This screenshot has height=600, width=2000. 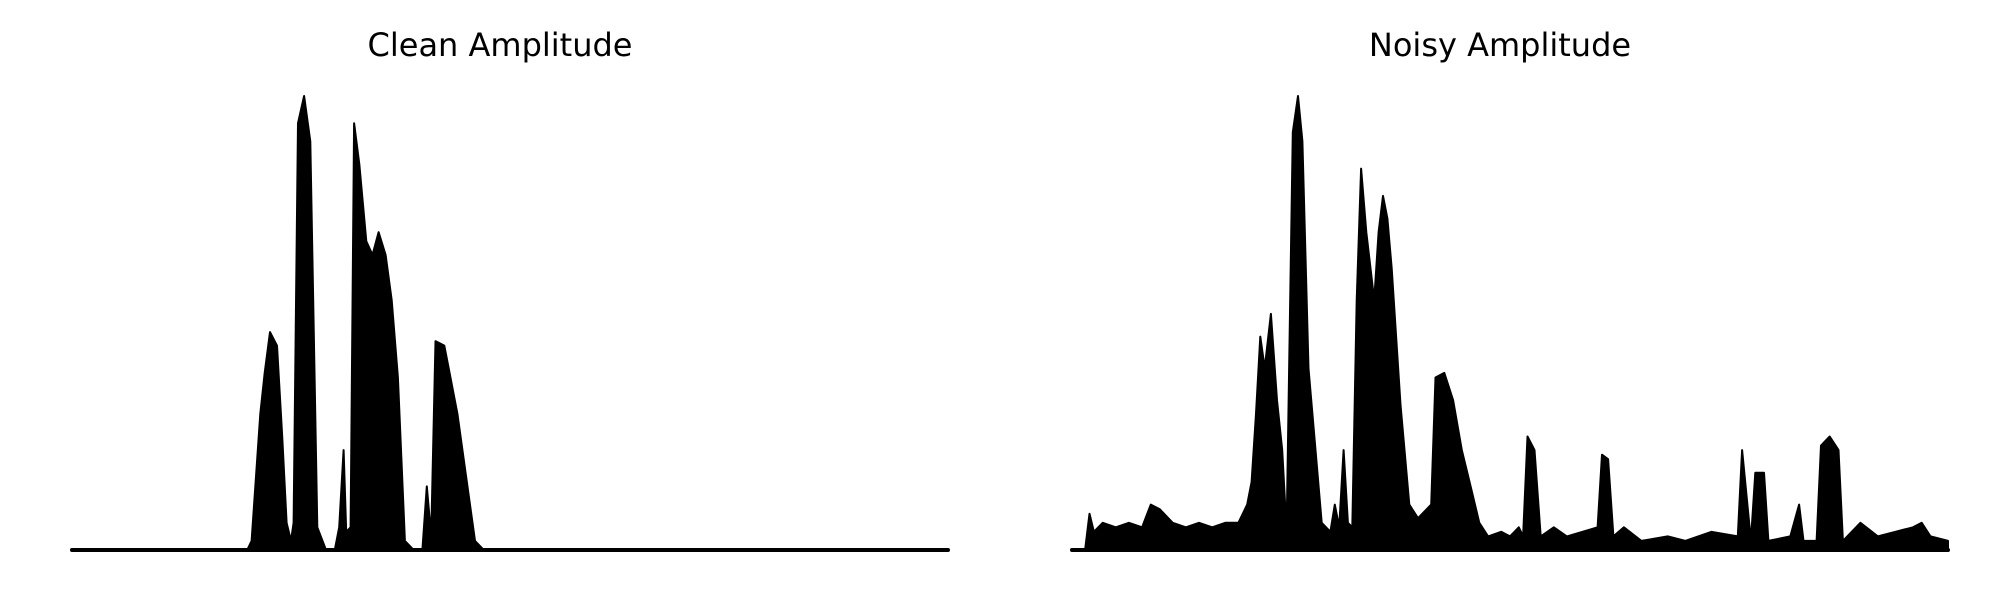 What do you see at coordinates (500, 45) in the screenshot?
I see `clean-amplitude-title: Clean Amplitude` at bounding box center [500, 45].